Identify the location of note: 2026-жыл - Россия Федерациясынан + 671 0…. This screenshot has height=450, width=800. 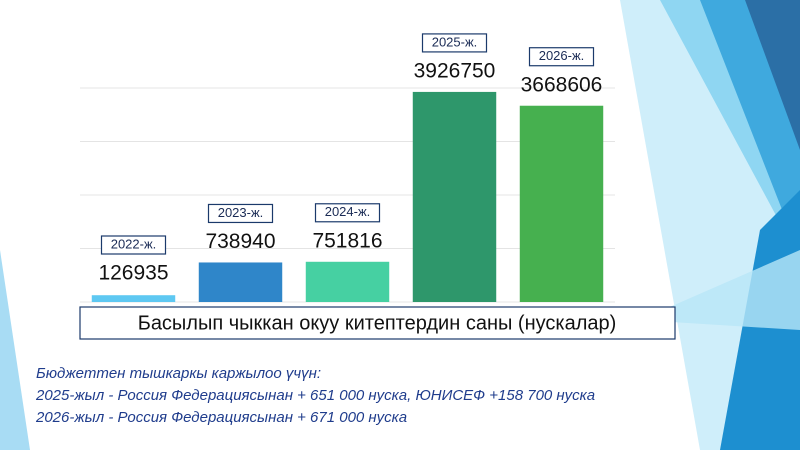
(221, 417).